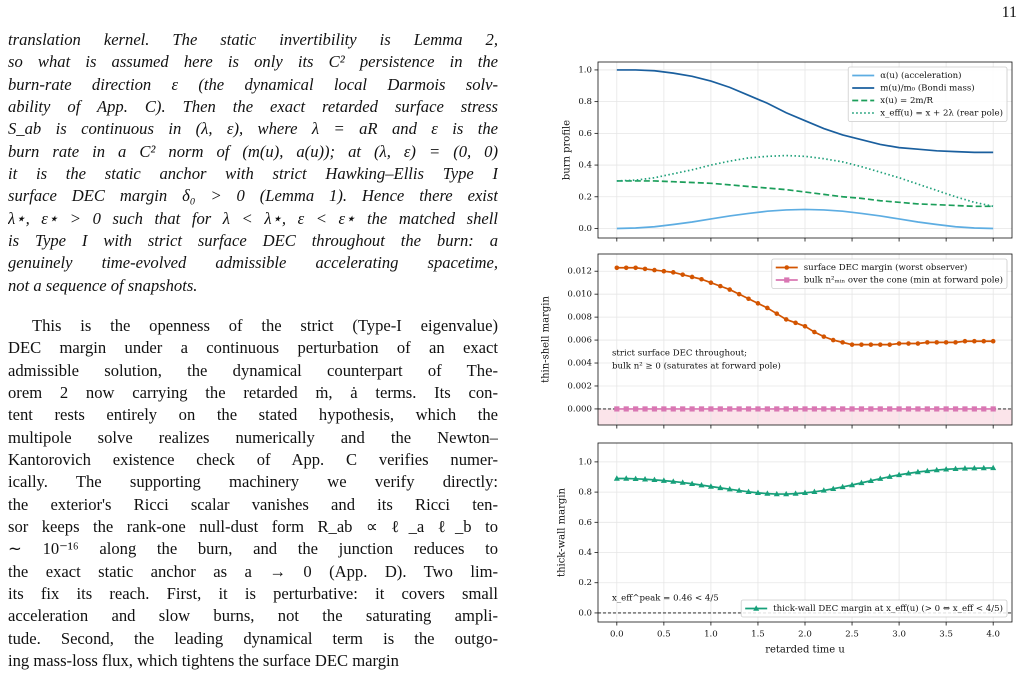 The image size is (1027, 694). What do you see at coordinates (941, 113) in the screenshot?
I see `legend-label: x_eff(u) = x + 2λ (rear pole)` at bounding box center [941, 113].